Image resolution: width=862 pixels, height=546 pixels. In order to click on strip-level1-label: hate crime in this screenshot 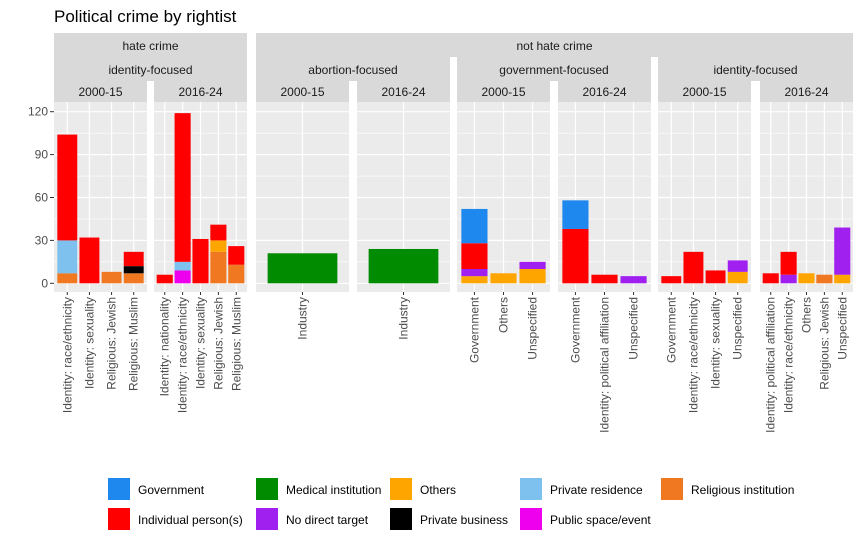, I will do `click(150, 46)`.